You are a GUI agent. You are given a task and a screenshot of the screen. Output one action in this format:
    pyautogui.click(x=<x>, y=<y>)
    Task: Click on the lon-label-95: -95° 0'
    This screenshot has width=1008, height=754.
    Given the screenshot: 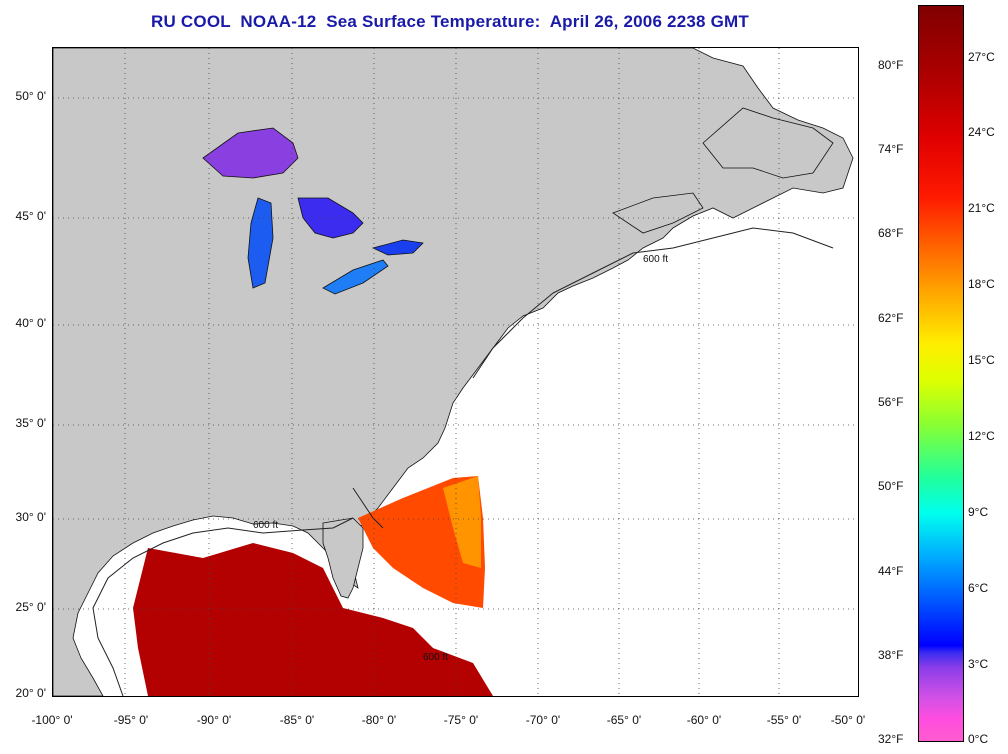 What is the action you would take?
    pyautogui.click(x=131, y=720)
    